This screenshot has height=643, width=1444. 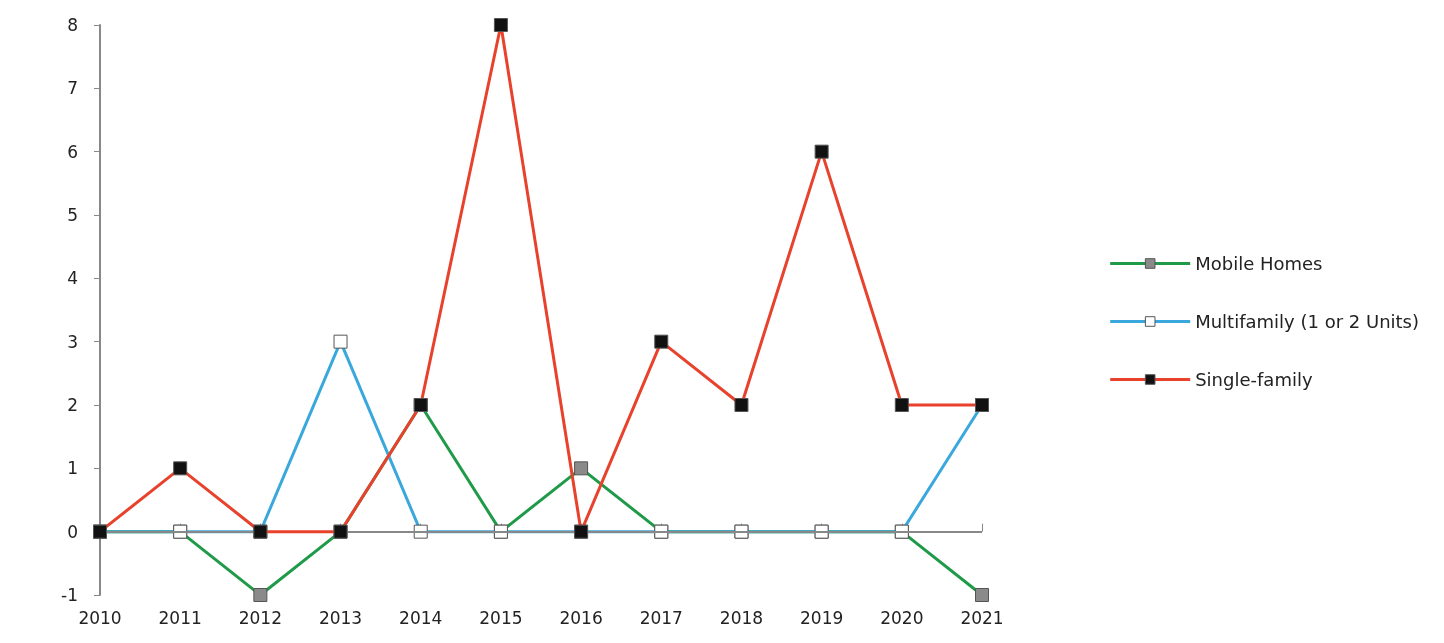 I want to click on y-tick-label: -1, so click(x=69, y=595).